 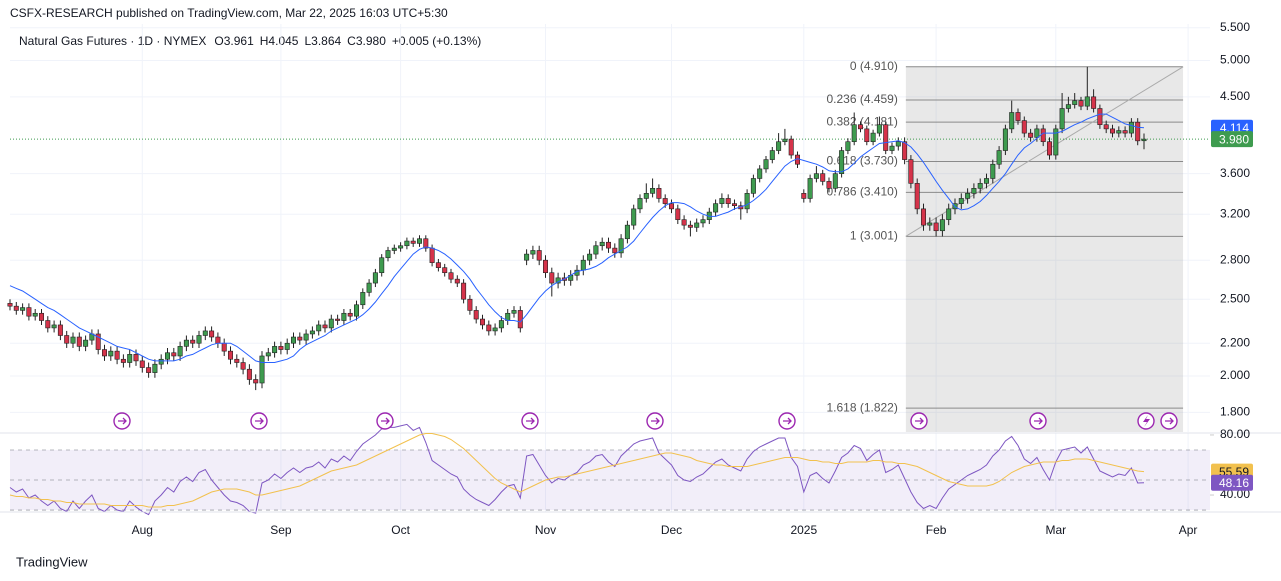 I want to click on fib-label: 0 (4.910), so click(x=874, y=66).